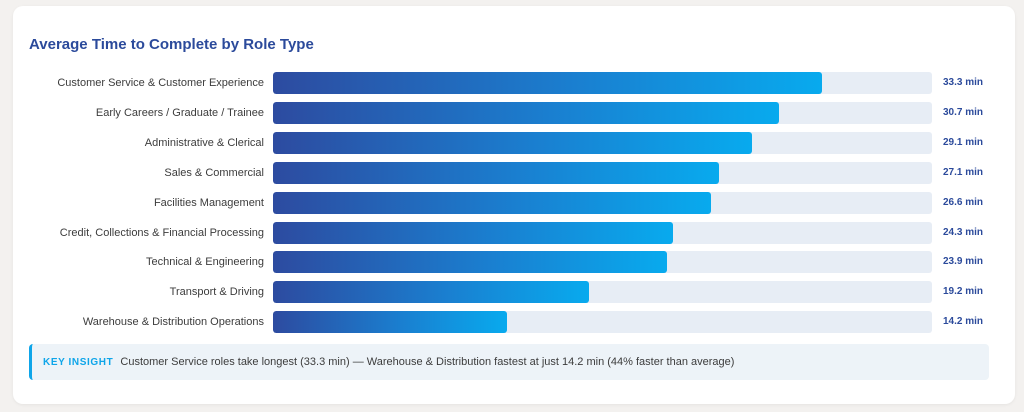  I want to click on bar-row: Administrative & Clerical 29.1 min, so click(512, 142).